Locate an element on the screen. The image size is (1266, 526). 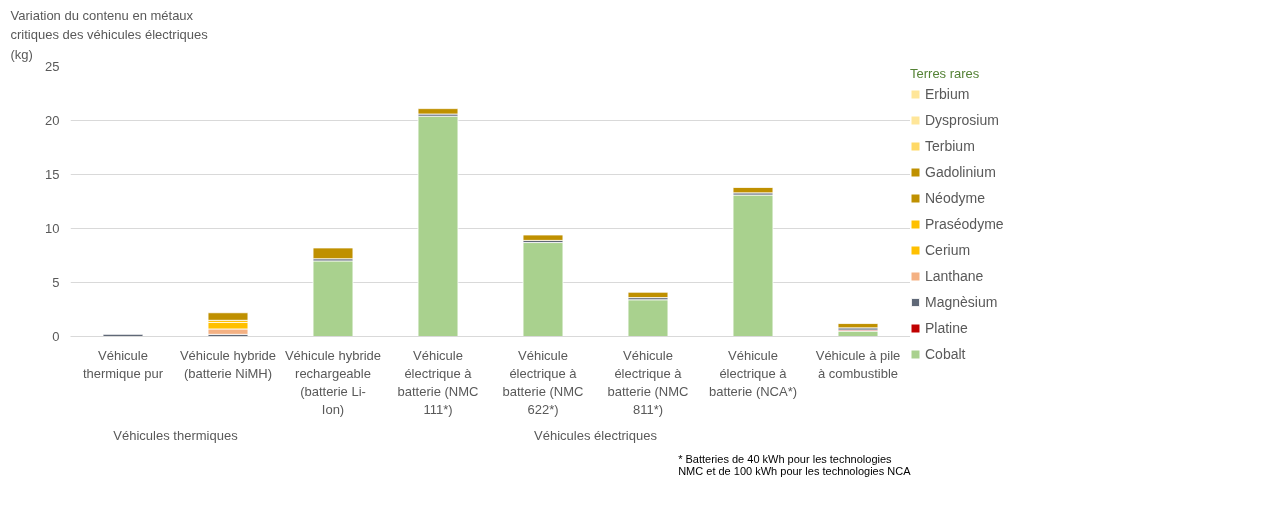
y-tick-label: 5 is located at coordinates (56, 282).